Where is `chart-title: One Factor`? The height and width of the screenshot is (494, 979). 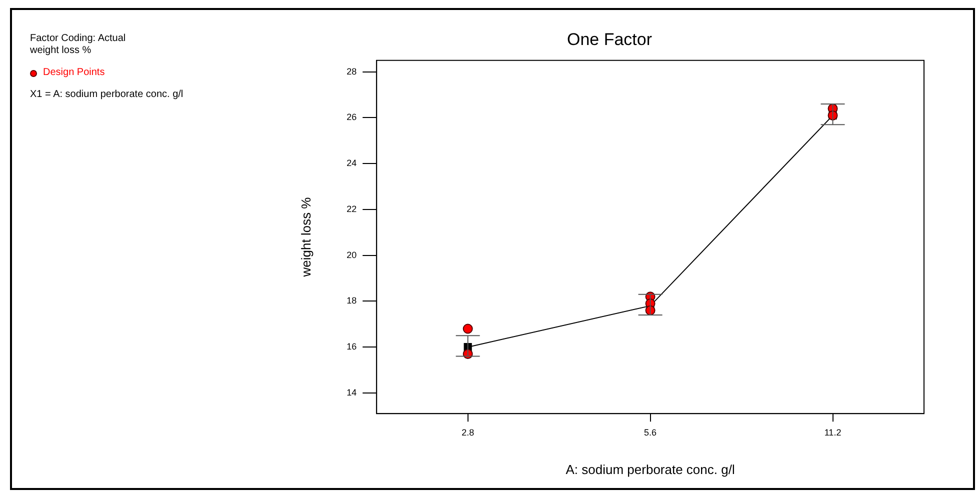
chart-title: One Factor is located at coordinates (609, 39).